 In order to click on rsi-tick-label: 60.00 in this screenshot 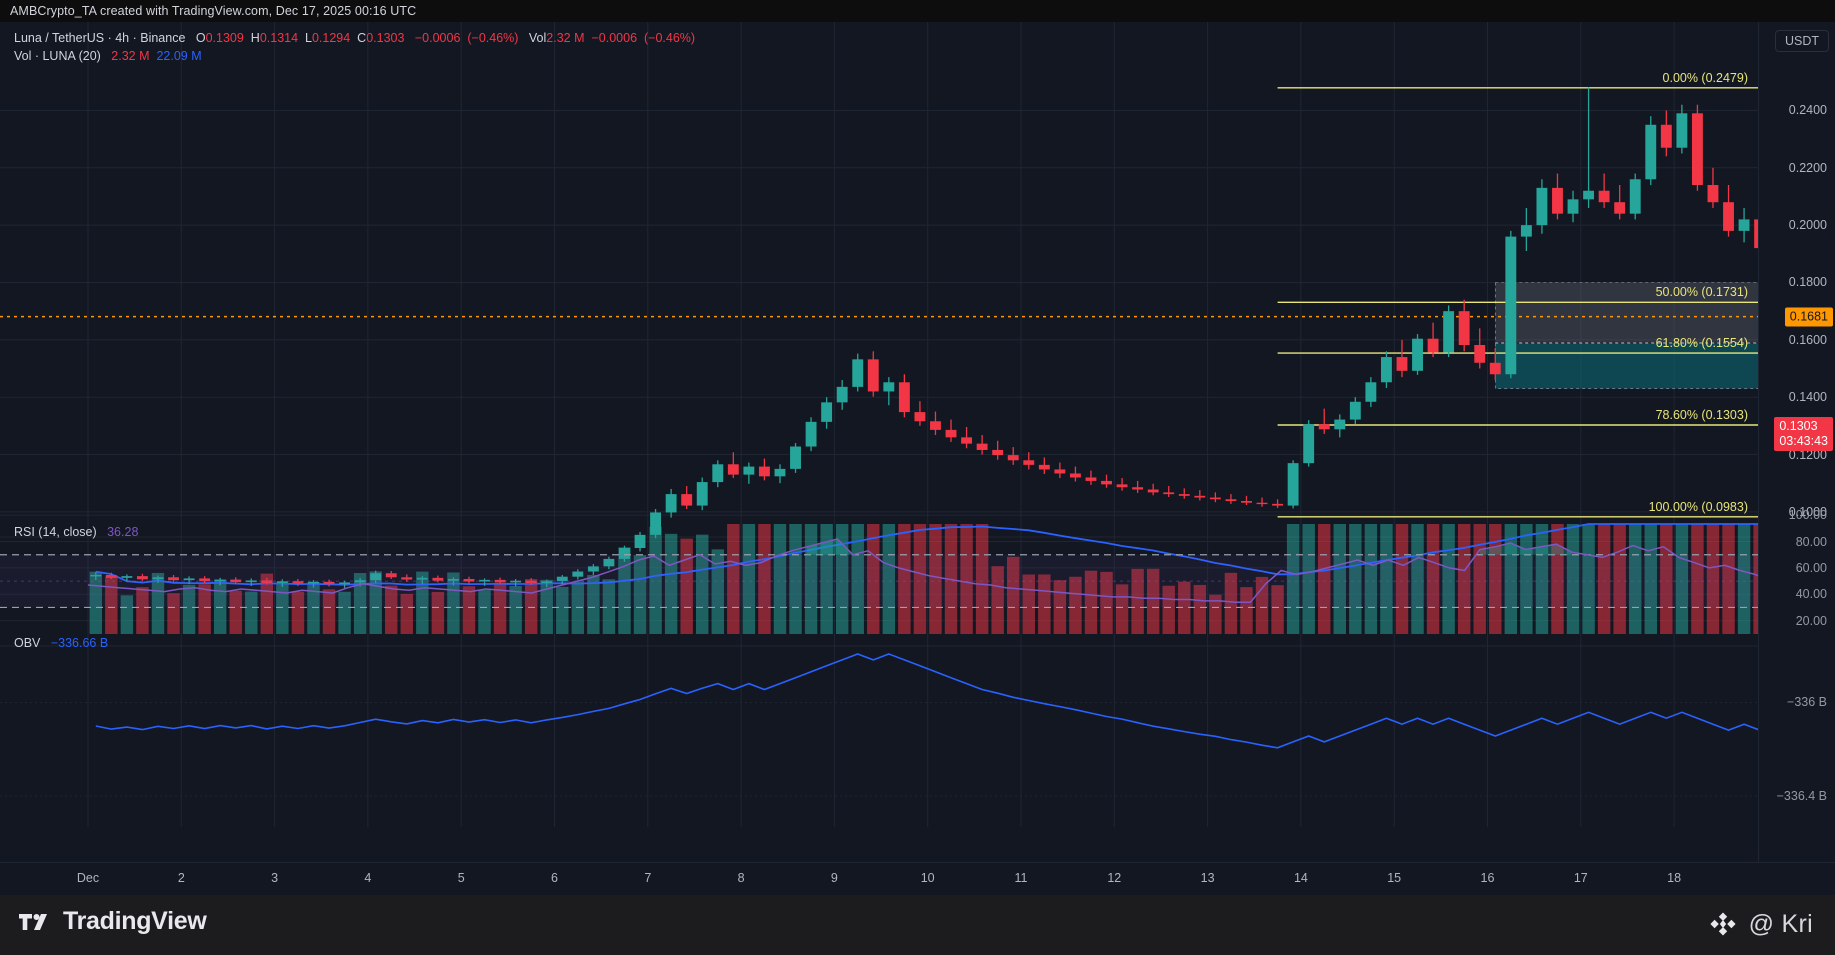, I will do `click(1811, 567)`.